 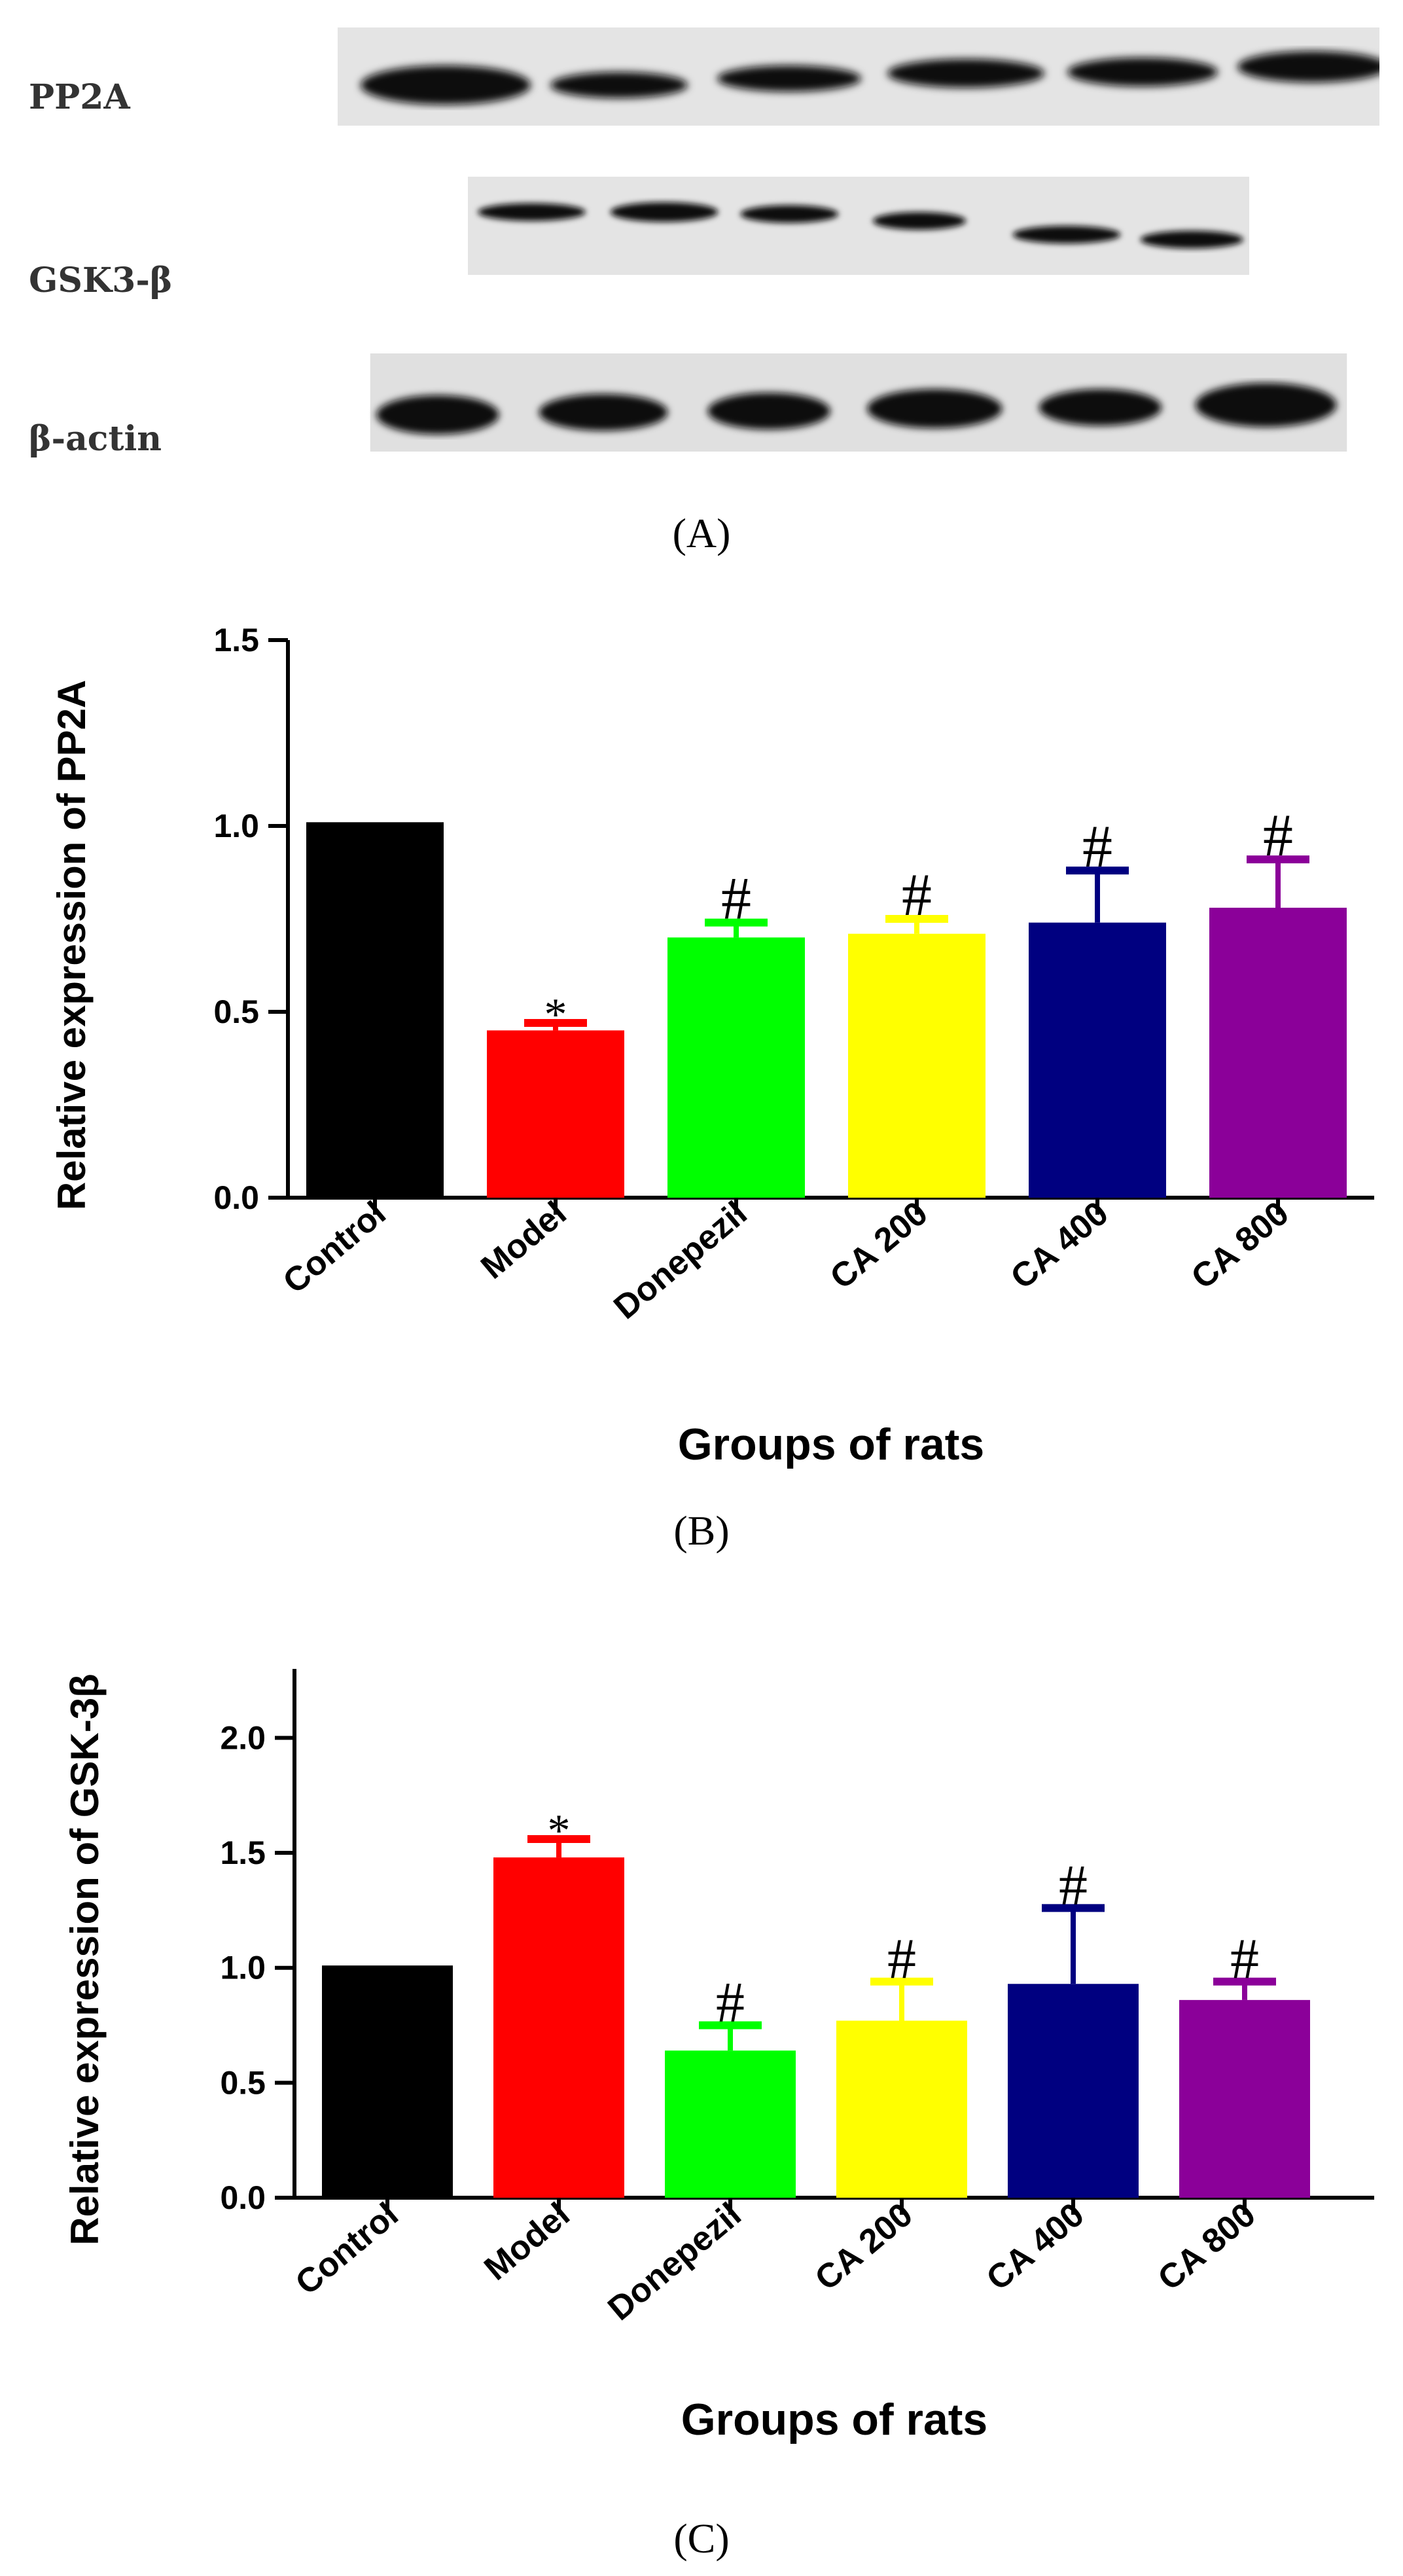 What do you see at coordinates (858, 226) in the screenshot?
I see `blot-strip-gsk3b` at bounding box center [858, 226].